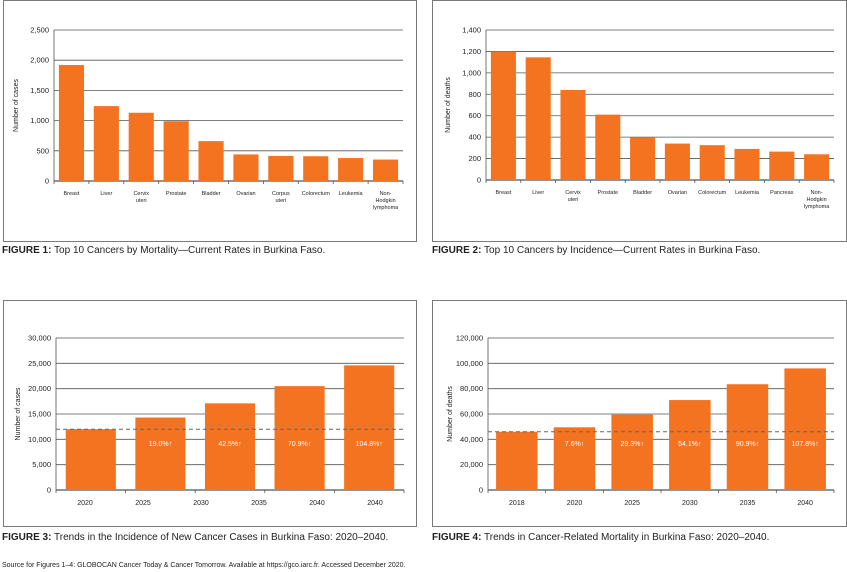  Describe the element at coordinates (27, 250) in the screenshot. I see `caption-label: FIGURE 1:` at that location.